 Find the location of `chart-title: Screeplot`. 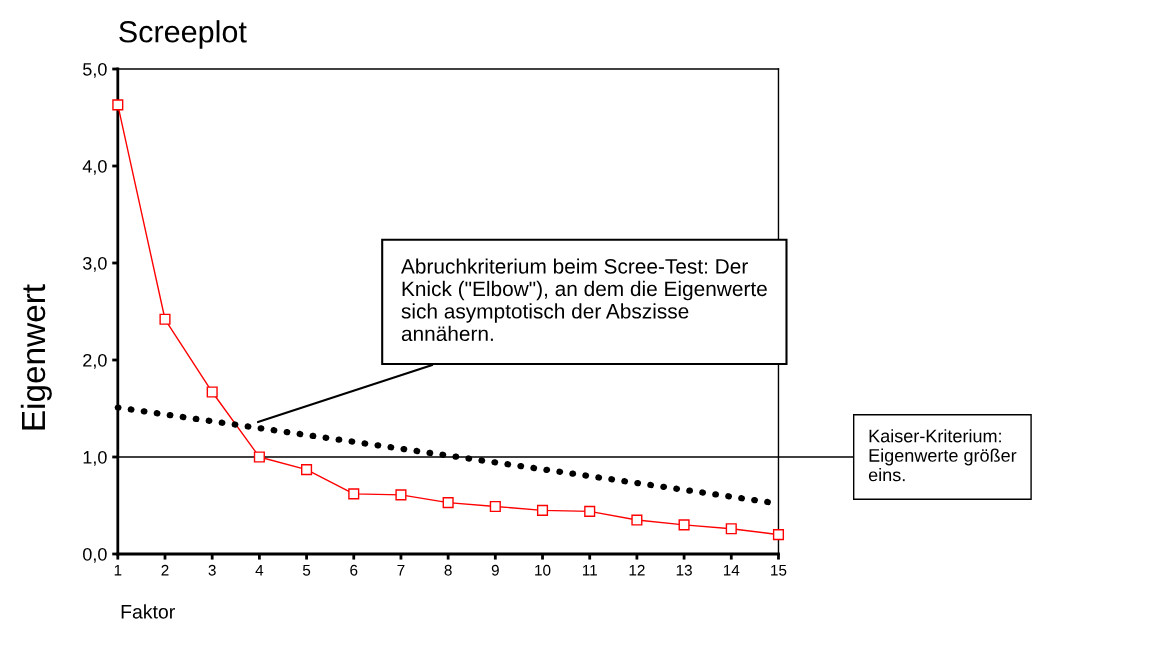

chart-title: Screeplot is located at coordinates (183, 34).